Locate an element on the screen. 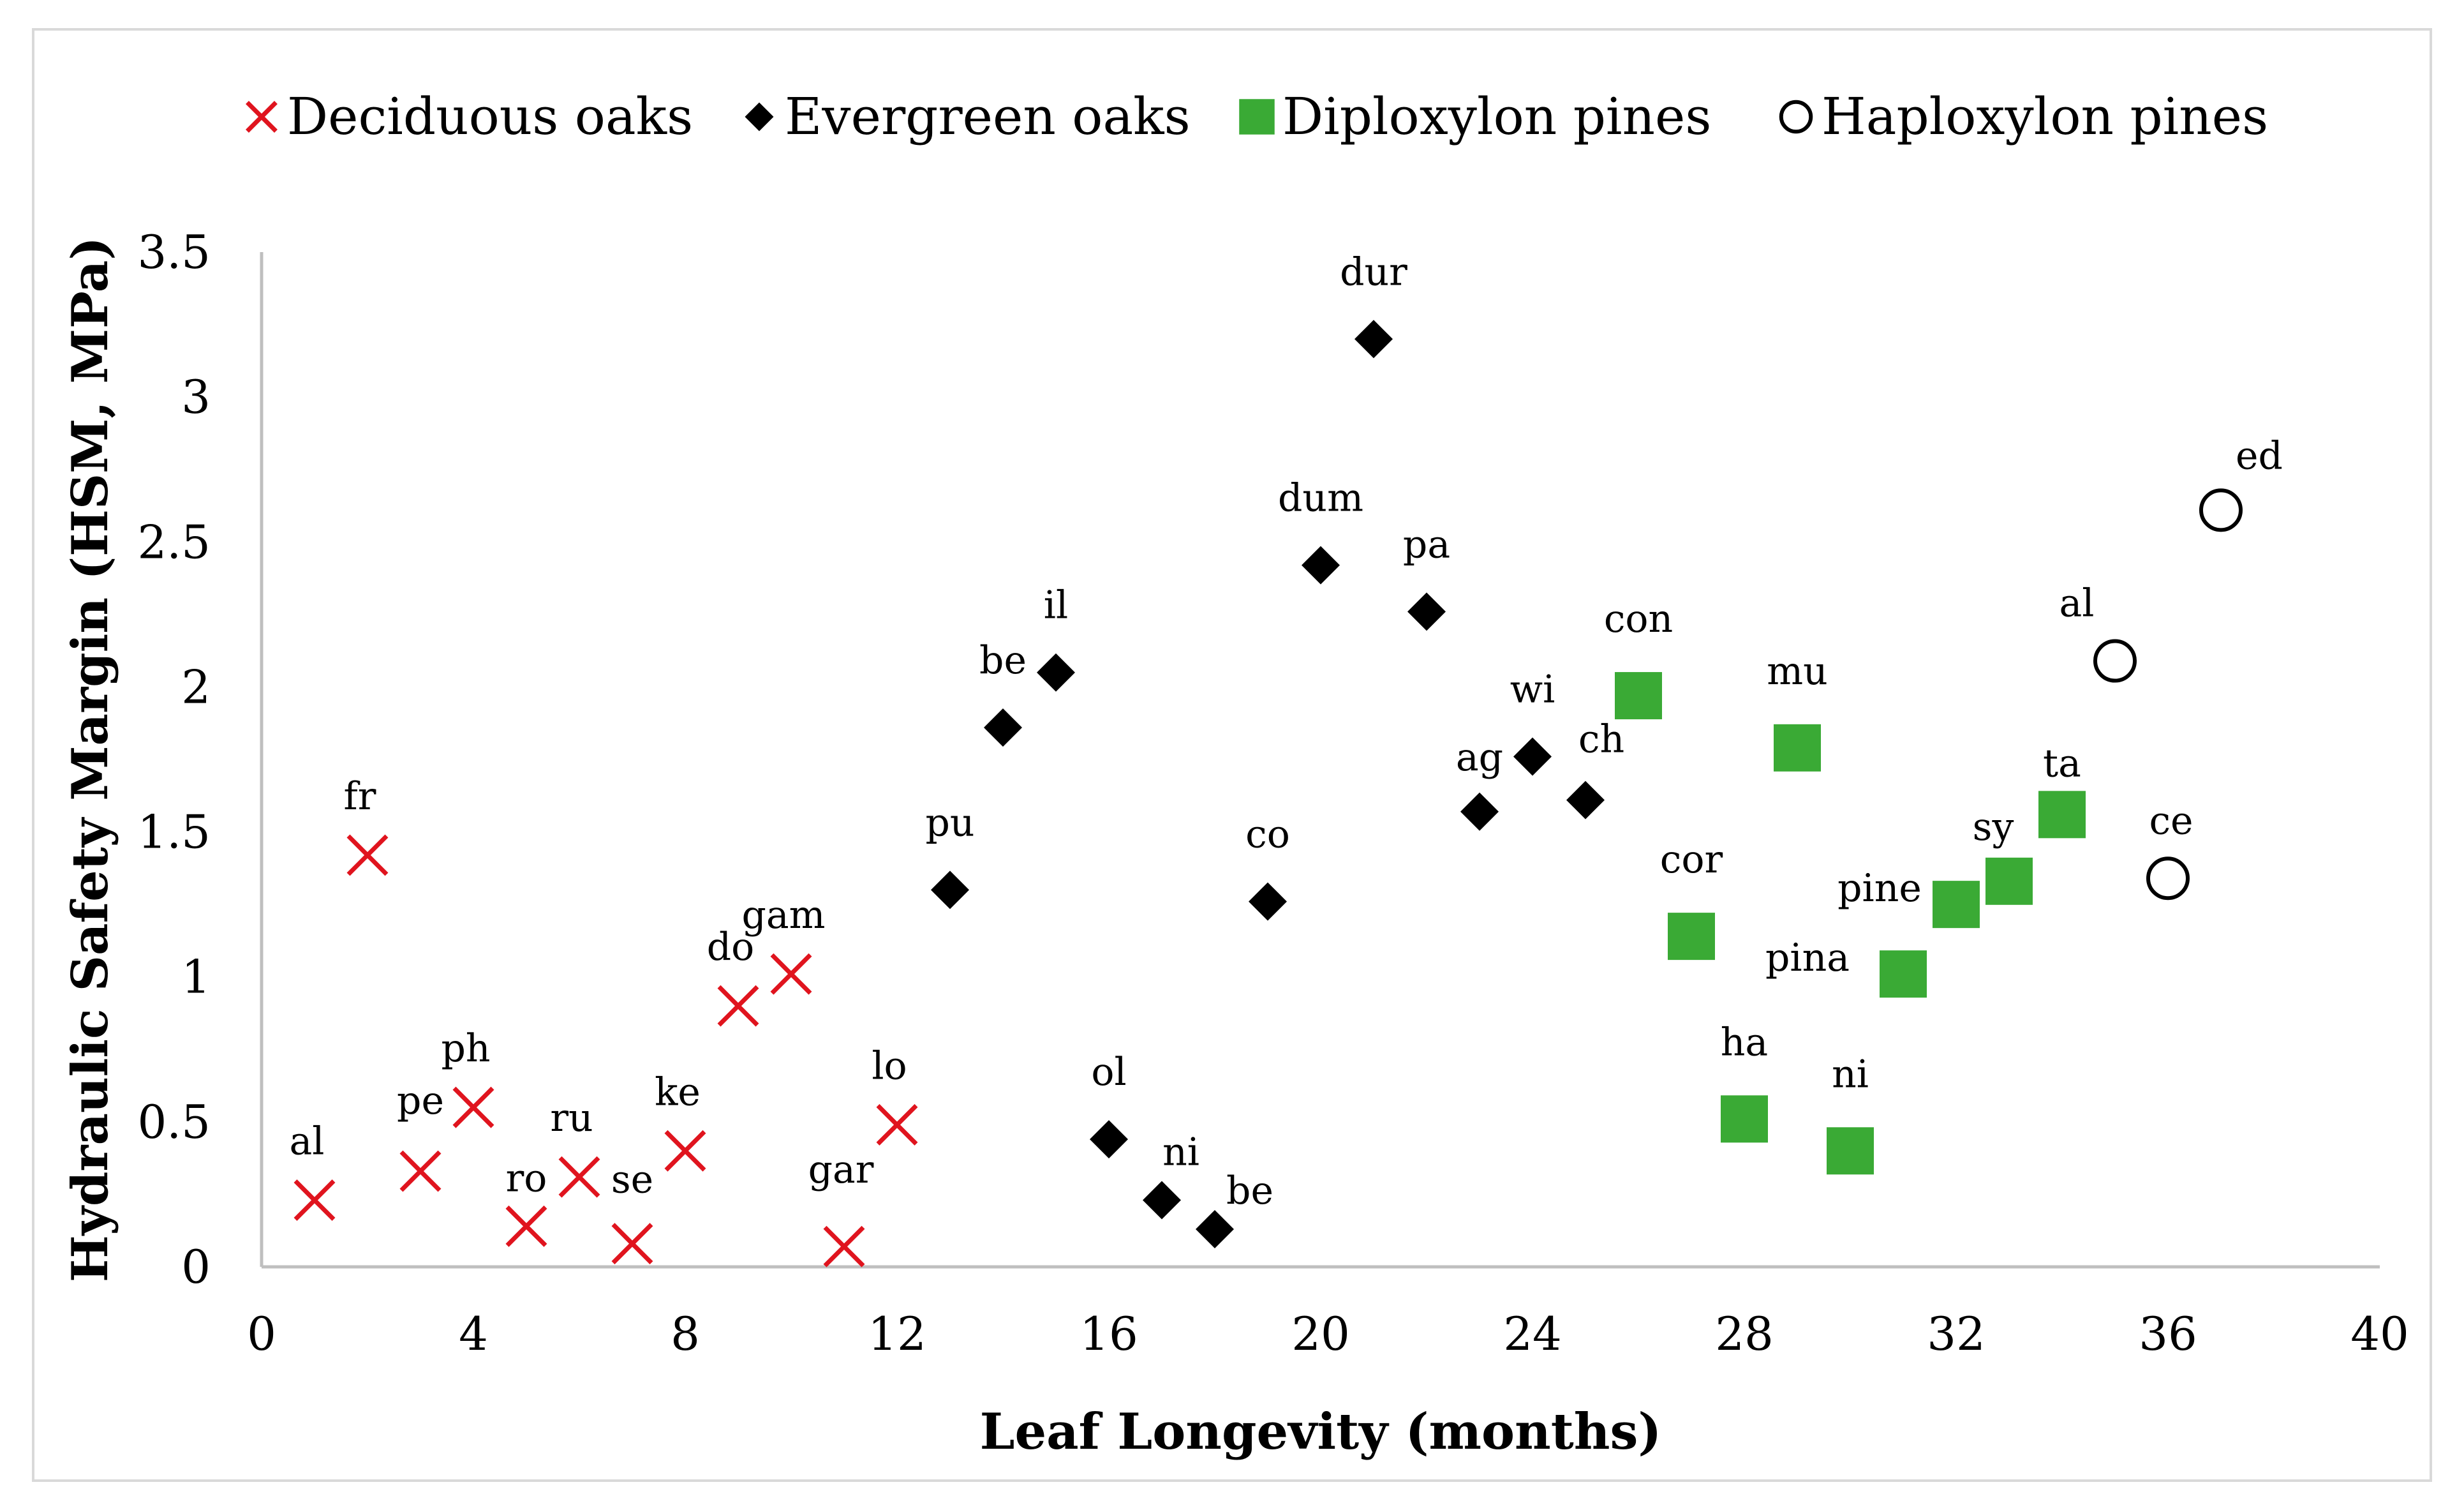 This screenshot has width=2464, height=1510. x-tick-label: 4 is located at coordinates (474, 1334).